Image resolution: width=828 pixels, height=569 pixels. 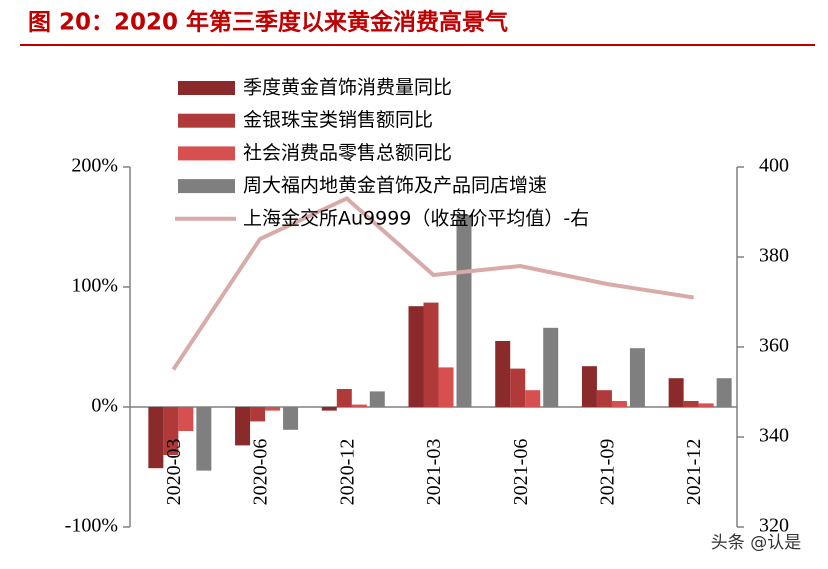 What do you see at coordinates (774, 436) in the screenshot?
I see `y2-tick-label: 340` at bounding box center [774, 436].